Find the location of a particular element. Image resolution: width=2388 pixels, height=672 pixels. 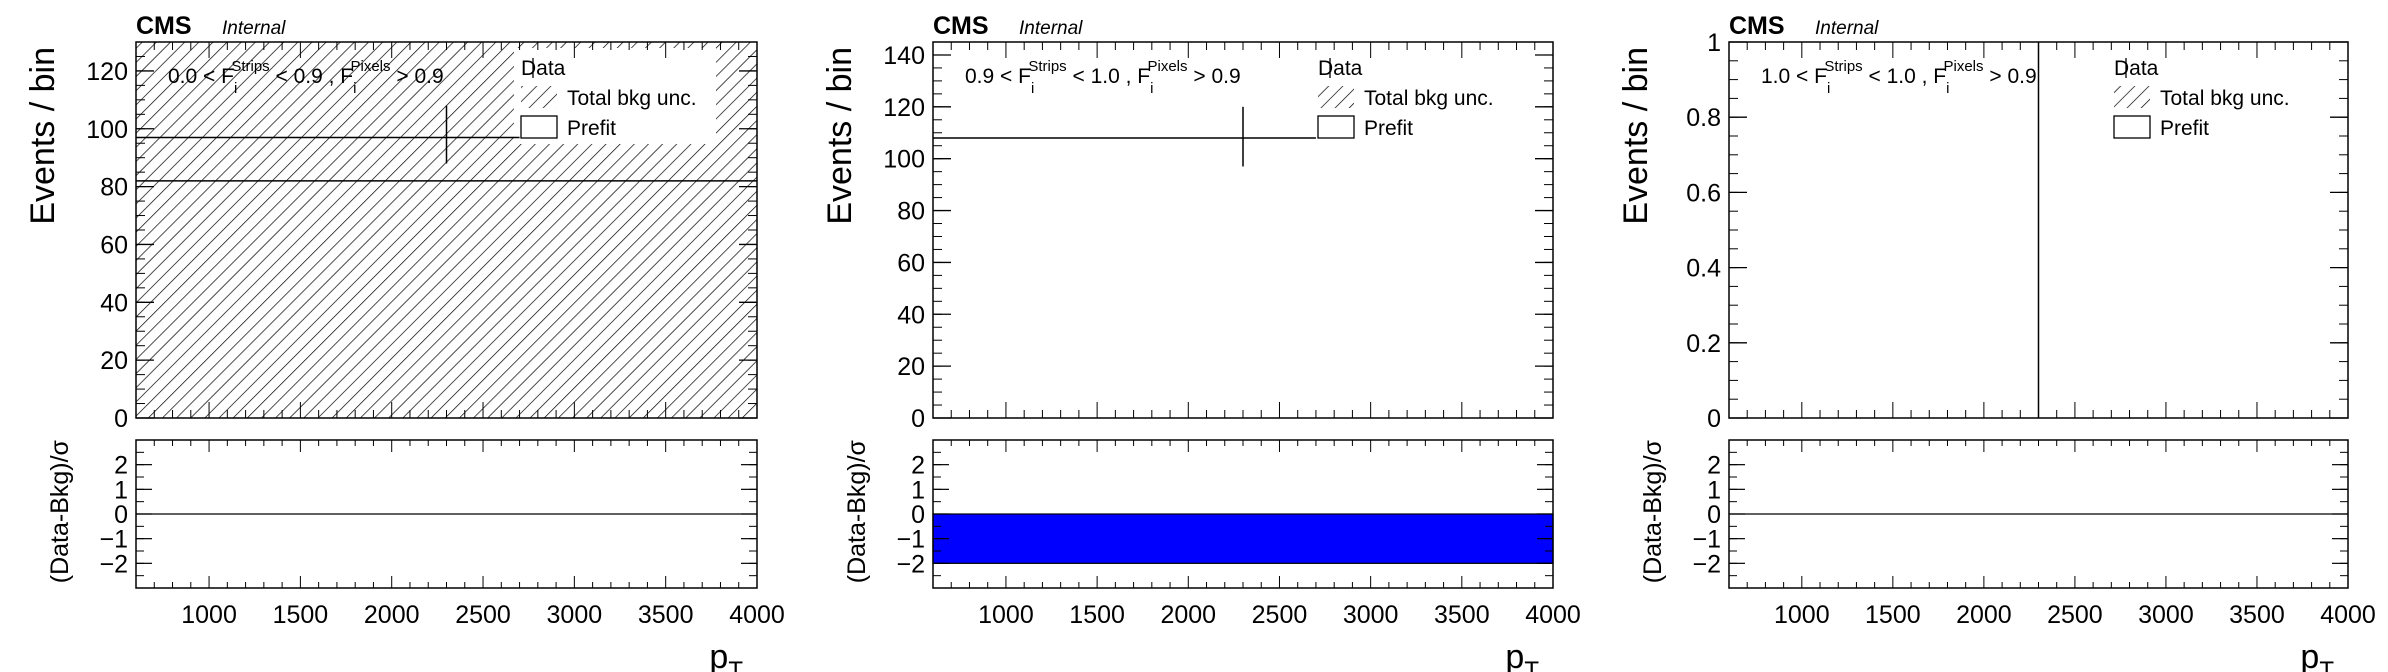

region-strips-low: 0.0 is located at coordinates (182, 76).